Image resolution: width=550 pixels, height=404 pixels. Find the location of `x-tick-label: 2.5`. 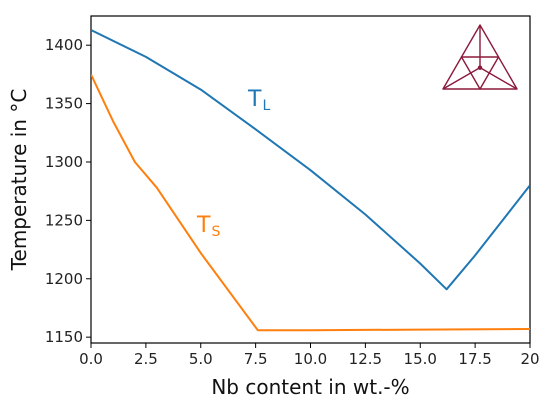

x-tick-label: 2.5 is located at coordinates (146, 359).